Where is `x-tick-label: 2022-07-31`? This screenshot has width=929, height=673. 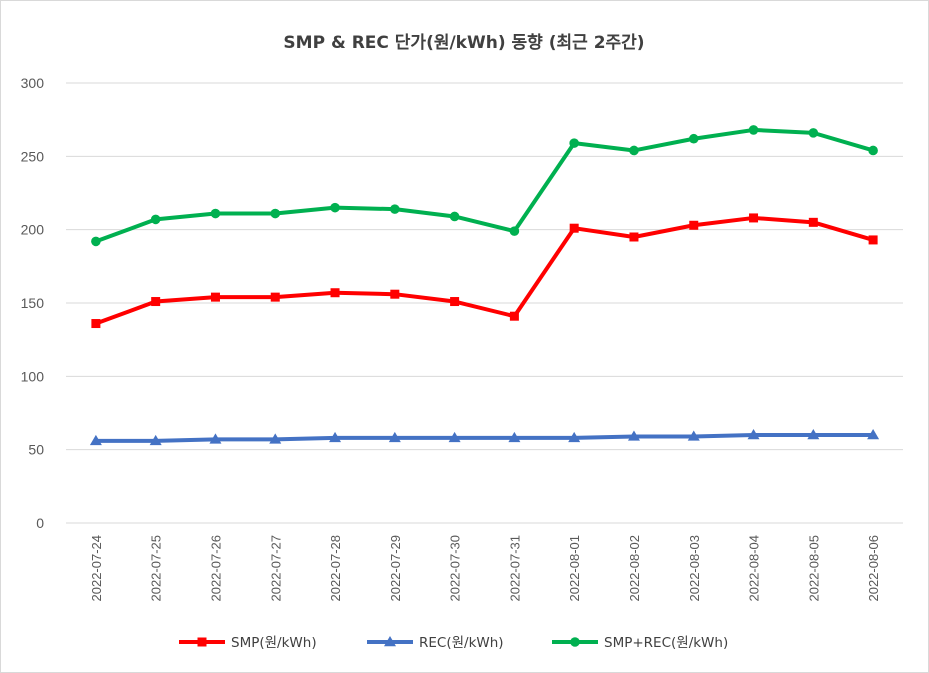
x-tick-label: 2022-07-31 is located at coordinates (514, 568).